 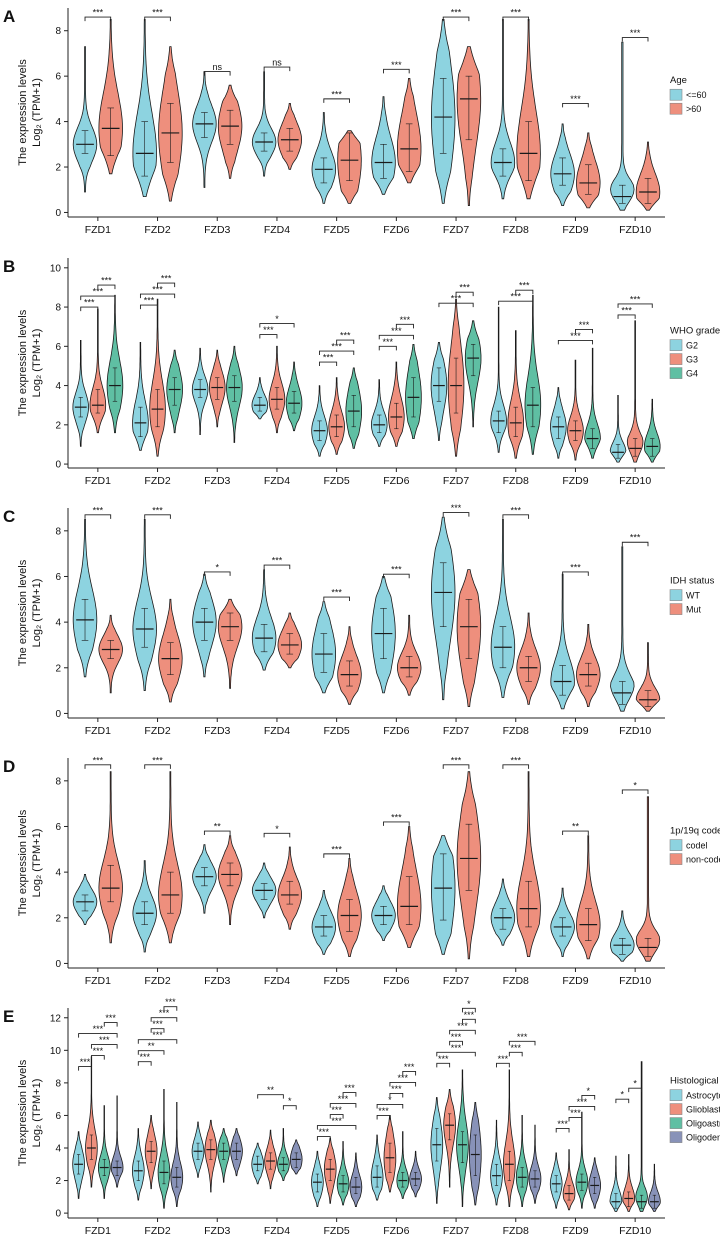 What do you see at coordinates (582, 1160) in the screenshot?
I see `violin-oligoastrocytoma` at bounding box center [582, 1160].